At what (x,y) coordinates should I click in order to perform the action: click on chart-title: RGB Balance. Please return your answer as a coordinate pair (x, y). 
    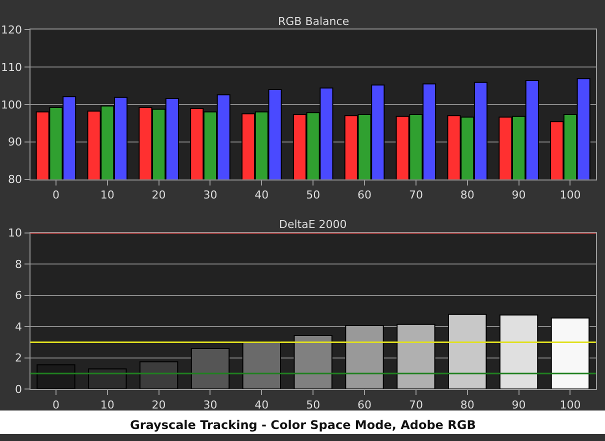
    Looking at the image, I should click on (314, 21).